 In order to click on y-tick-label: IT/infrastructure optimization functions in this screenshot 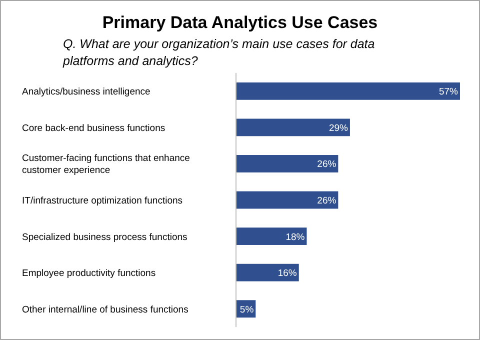, I will do `click(102, 201)`.